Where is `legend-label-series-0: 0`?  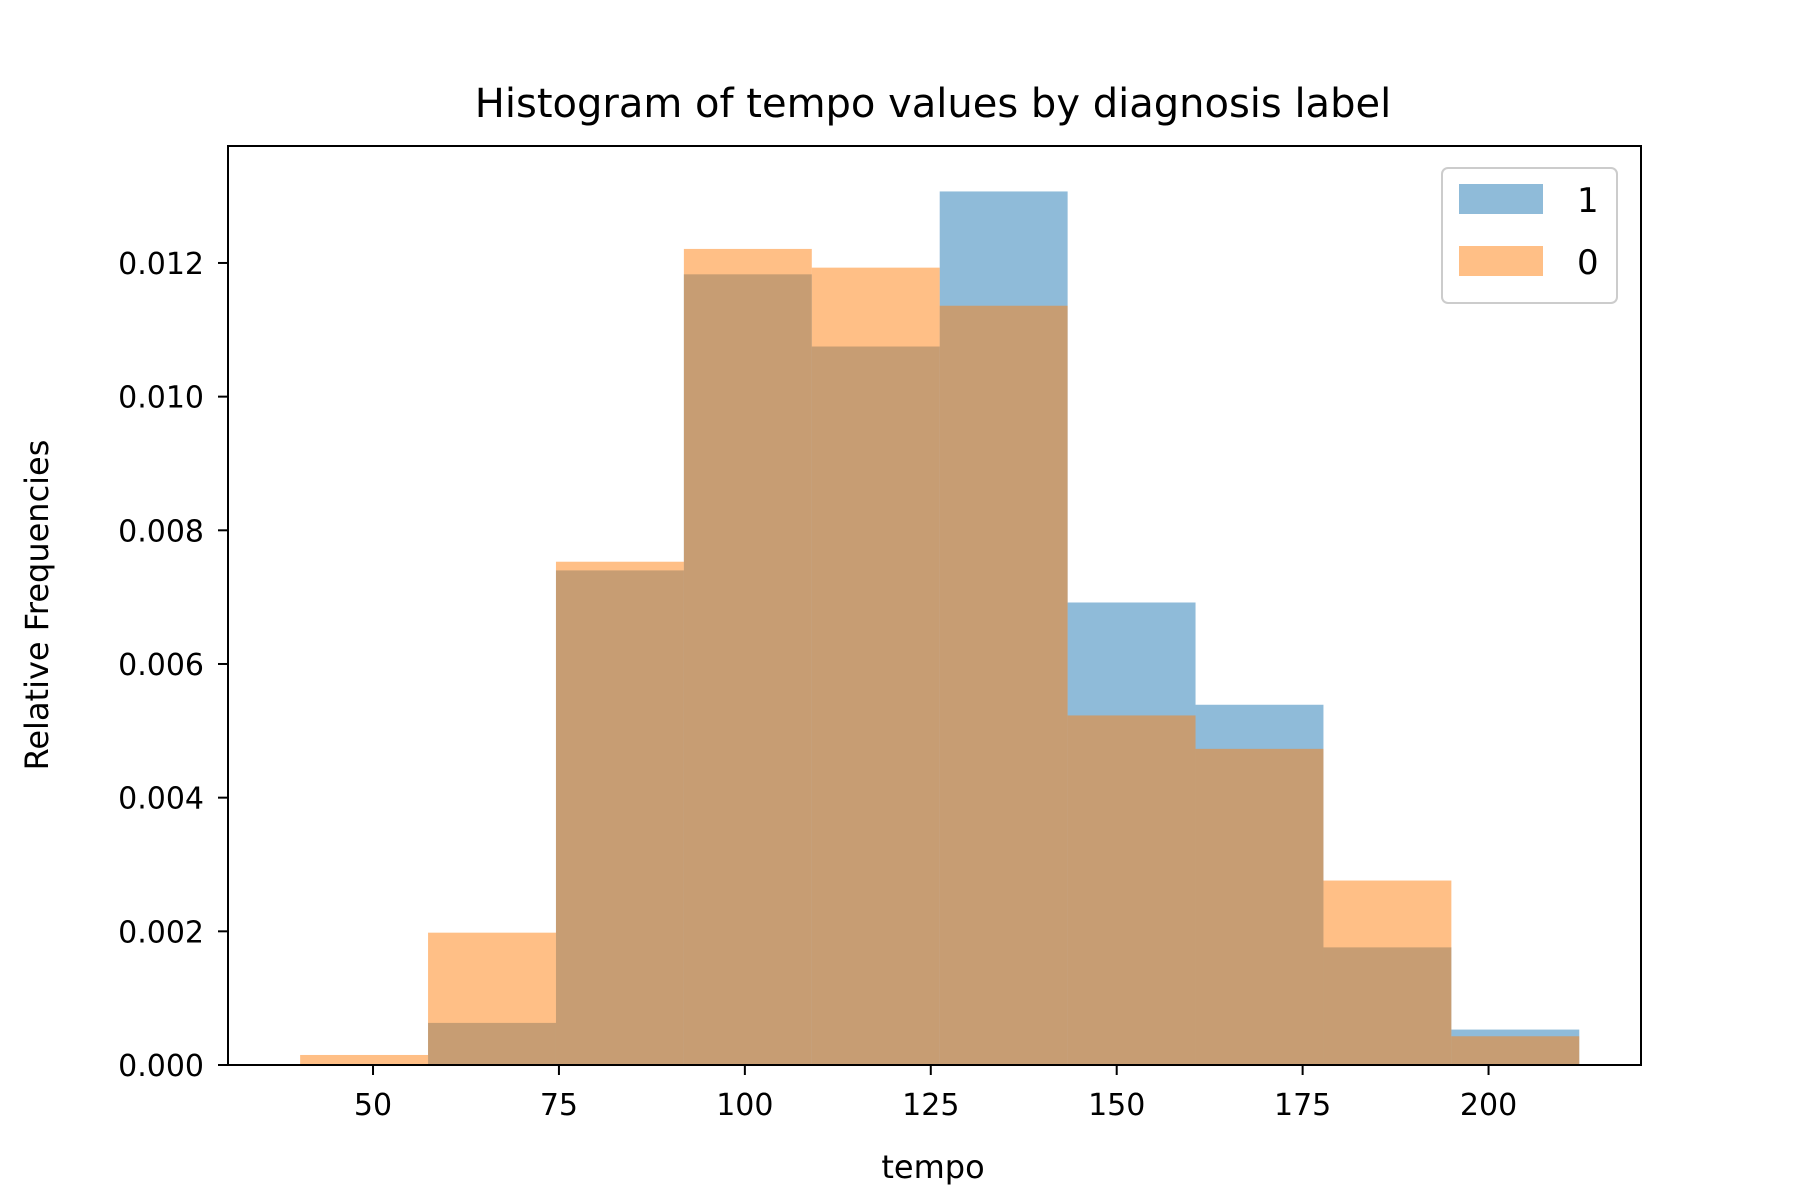
legend-label-series-0: 0 is located at coordinates (1588, 263).